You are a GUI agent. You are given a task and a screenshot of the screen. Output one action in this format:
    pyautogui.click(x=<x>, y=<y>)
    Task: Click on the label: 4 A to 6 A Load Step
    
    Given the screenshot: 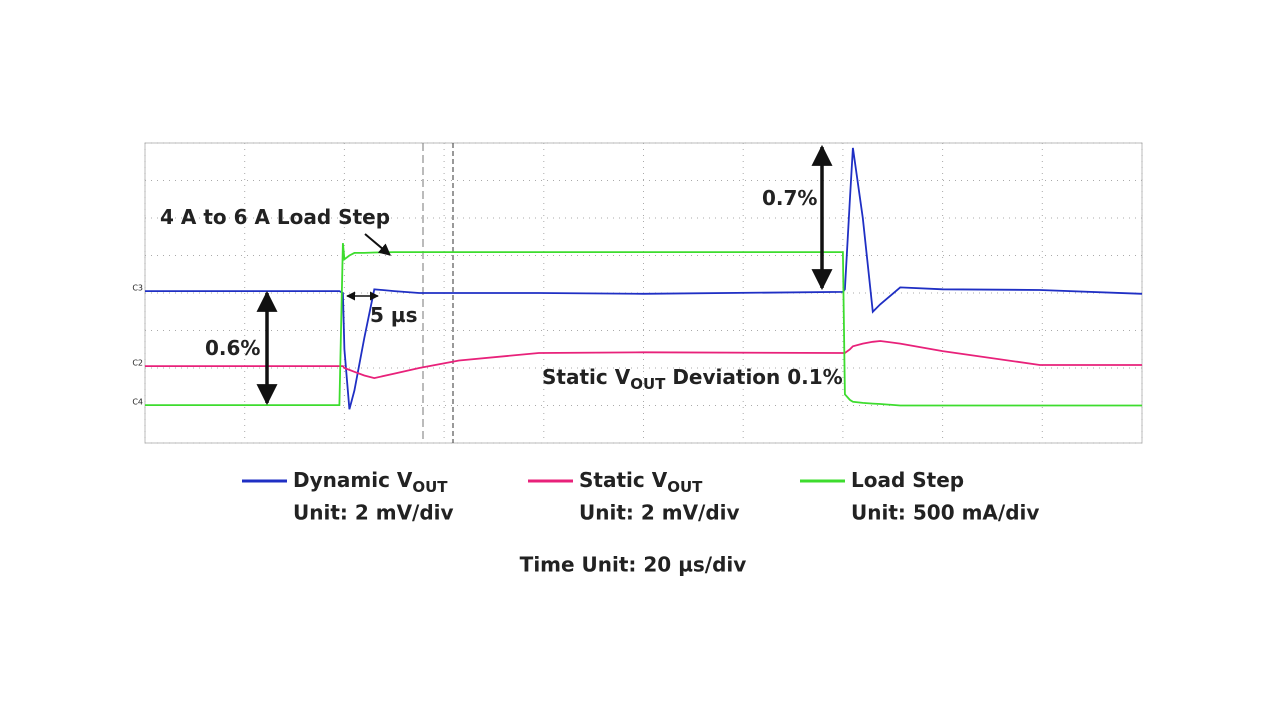 What is the action you would take?
    pyautogui.click(x=275, y=217)
    